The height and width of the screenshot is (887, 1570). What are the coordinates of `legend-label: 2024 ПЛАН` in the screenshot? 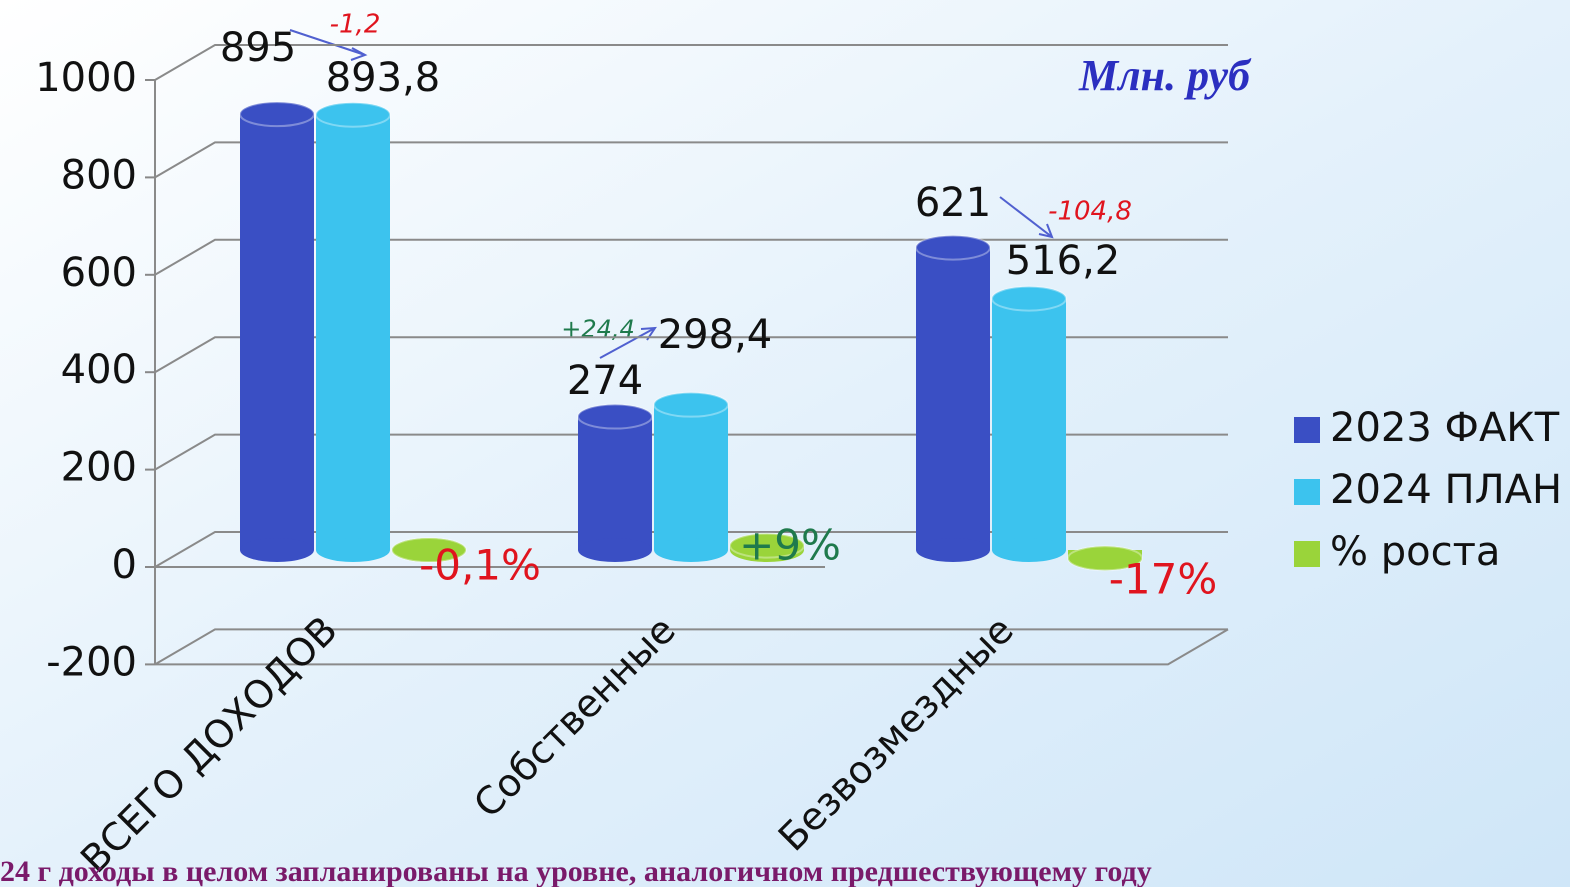 It's located at (1446, 490).